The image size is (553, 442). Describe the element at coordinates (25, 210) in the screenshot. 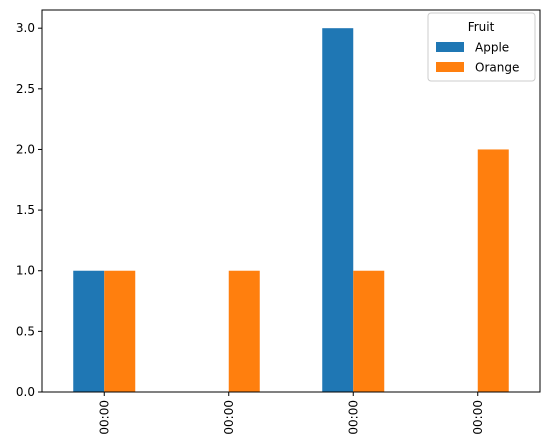

I see `y-tick-label: 1.5` at that location.